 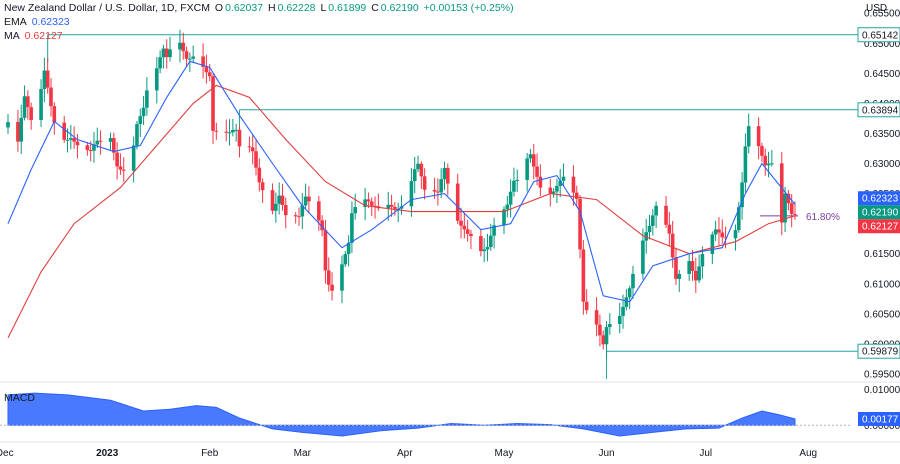 I want to click on high-value: 0.62228, so click(x=296, y=8).